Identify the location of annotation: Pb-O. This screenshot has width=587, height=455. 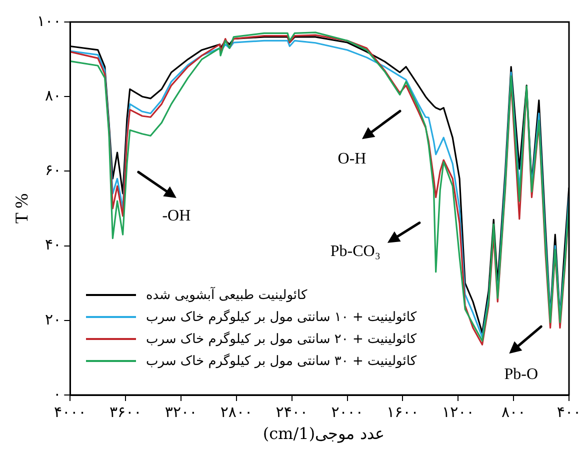
(521, 374).